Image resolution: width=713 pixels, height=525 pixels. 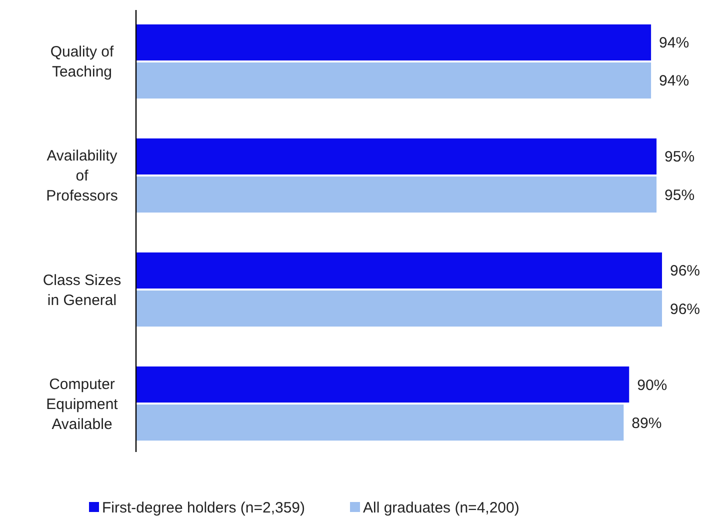 What do you see at coordinates (647, 423) in the screenshot?
I see `data-label: 89%` at bounding box center [647, 423].